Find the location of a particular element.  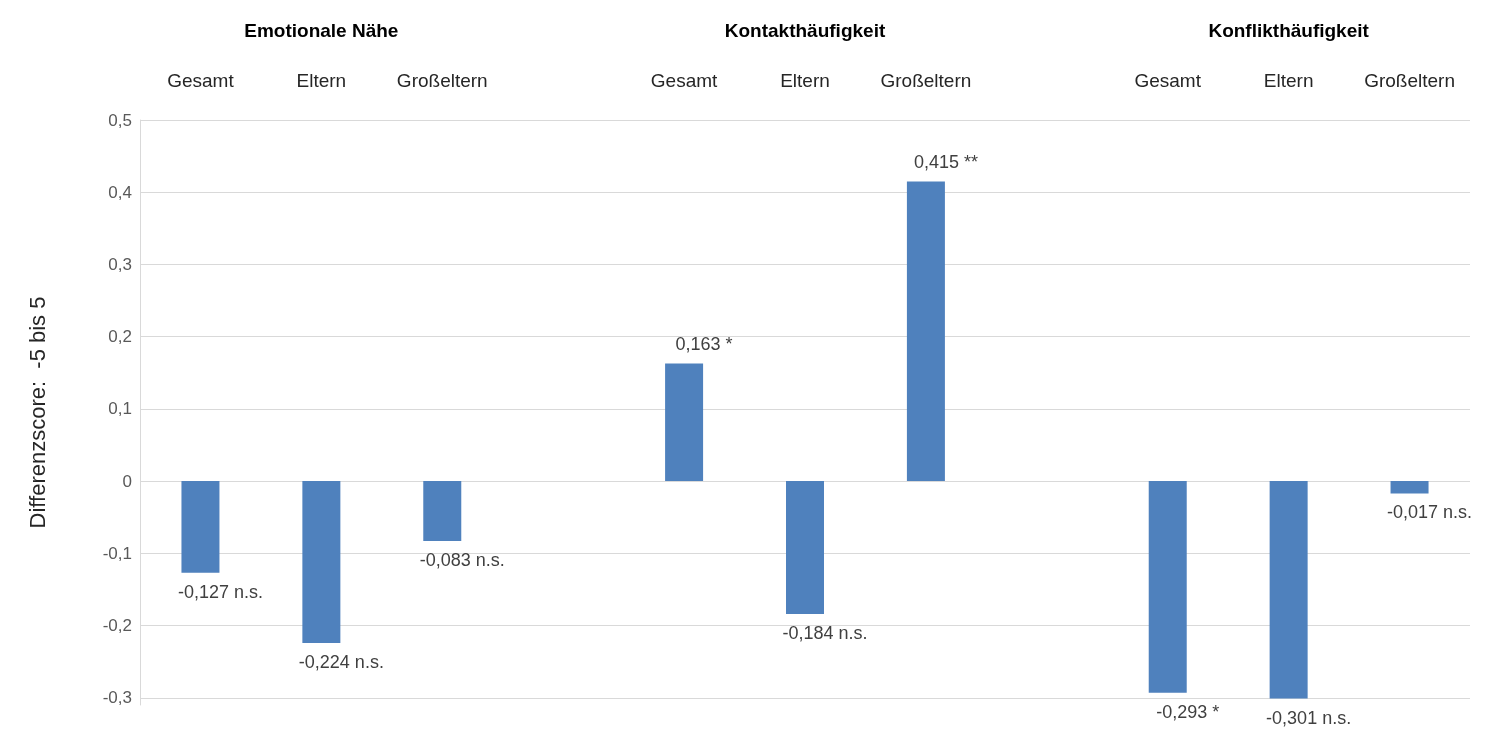

data-label: -0,127 n.s. is located at coordinates (220, 591).